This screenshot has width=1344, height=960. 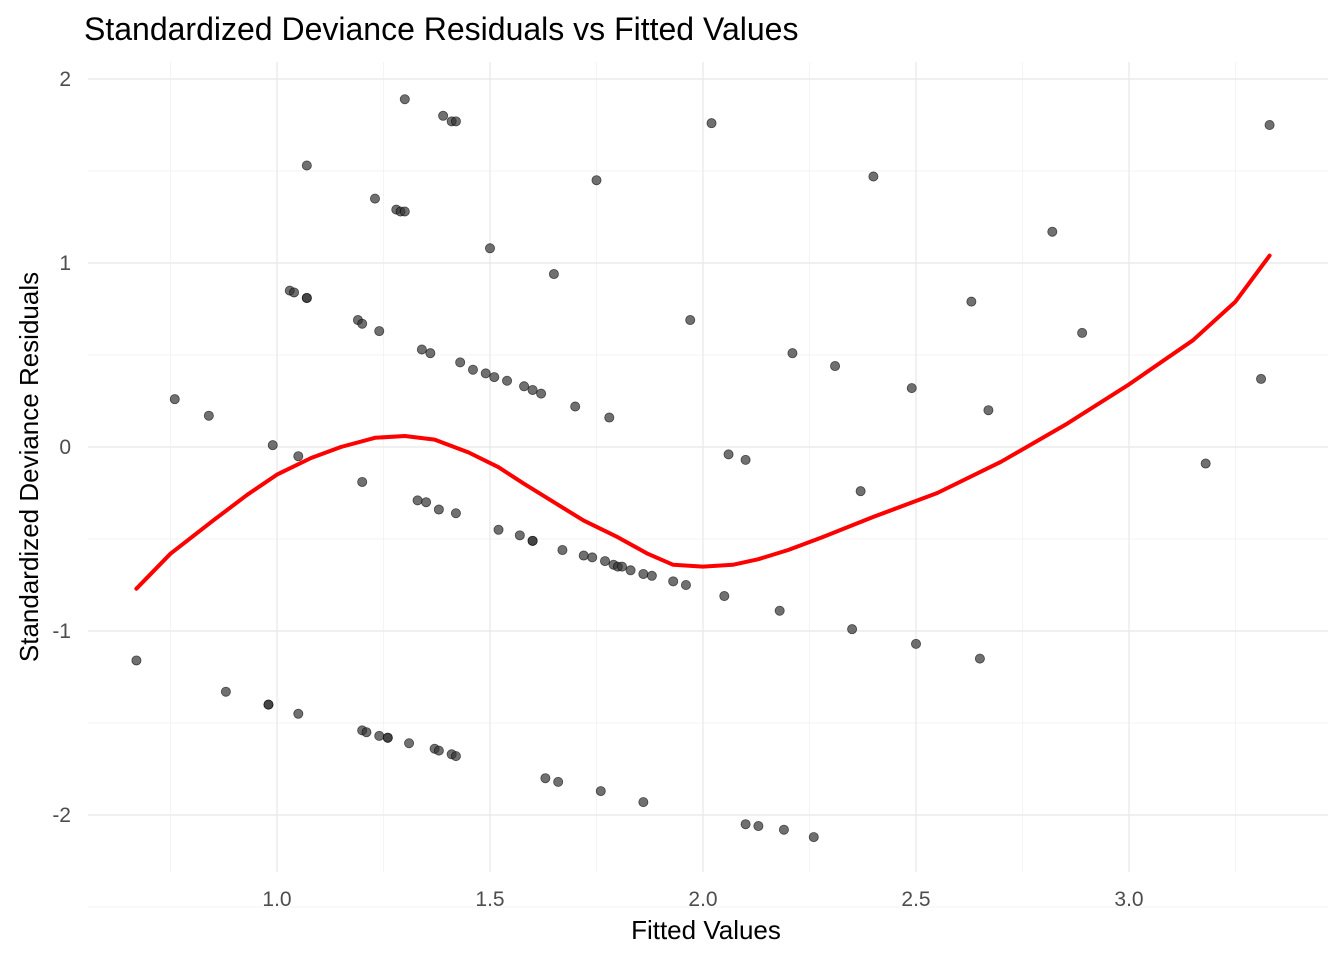 I want to click on y-tick-labels: -2 -1 0 1 2, so click(x=61, y=447).